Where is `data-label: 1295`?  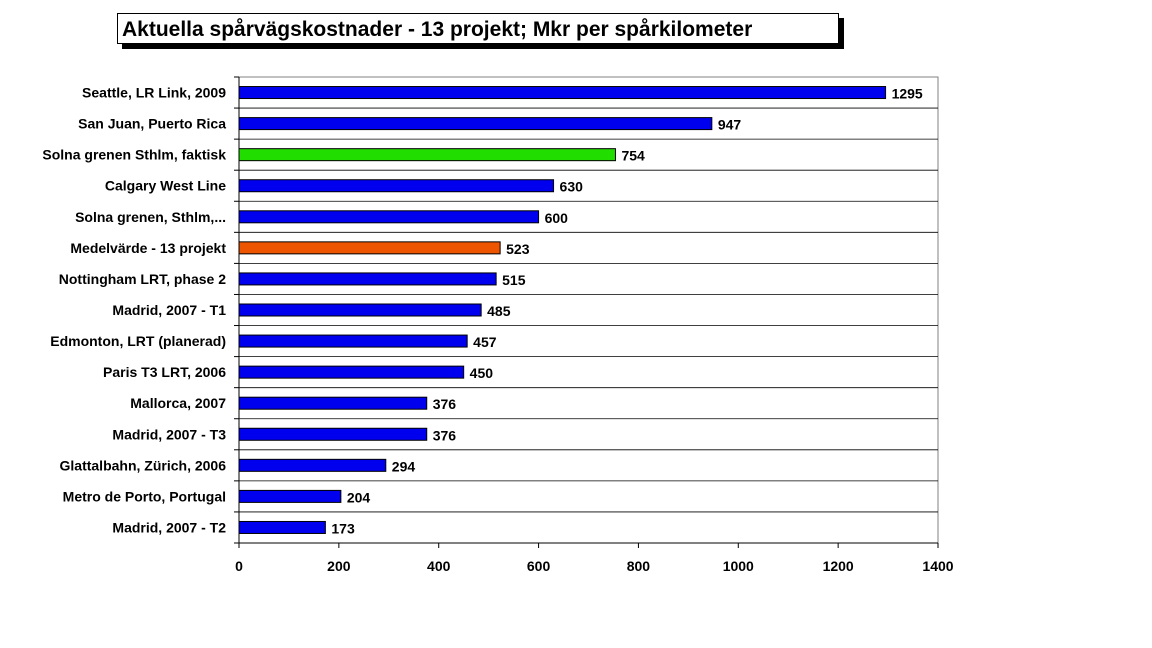
data-label: 1295 is located at coordinates (907, 94).